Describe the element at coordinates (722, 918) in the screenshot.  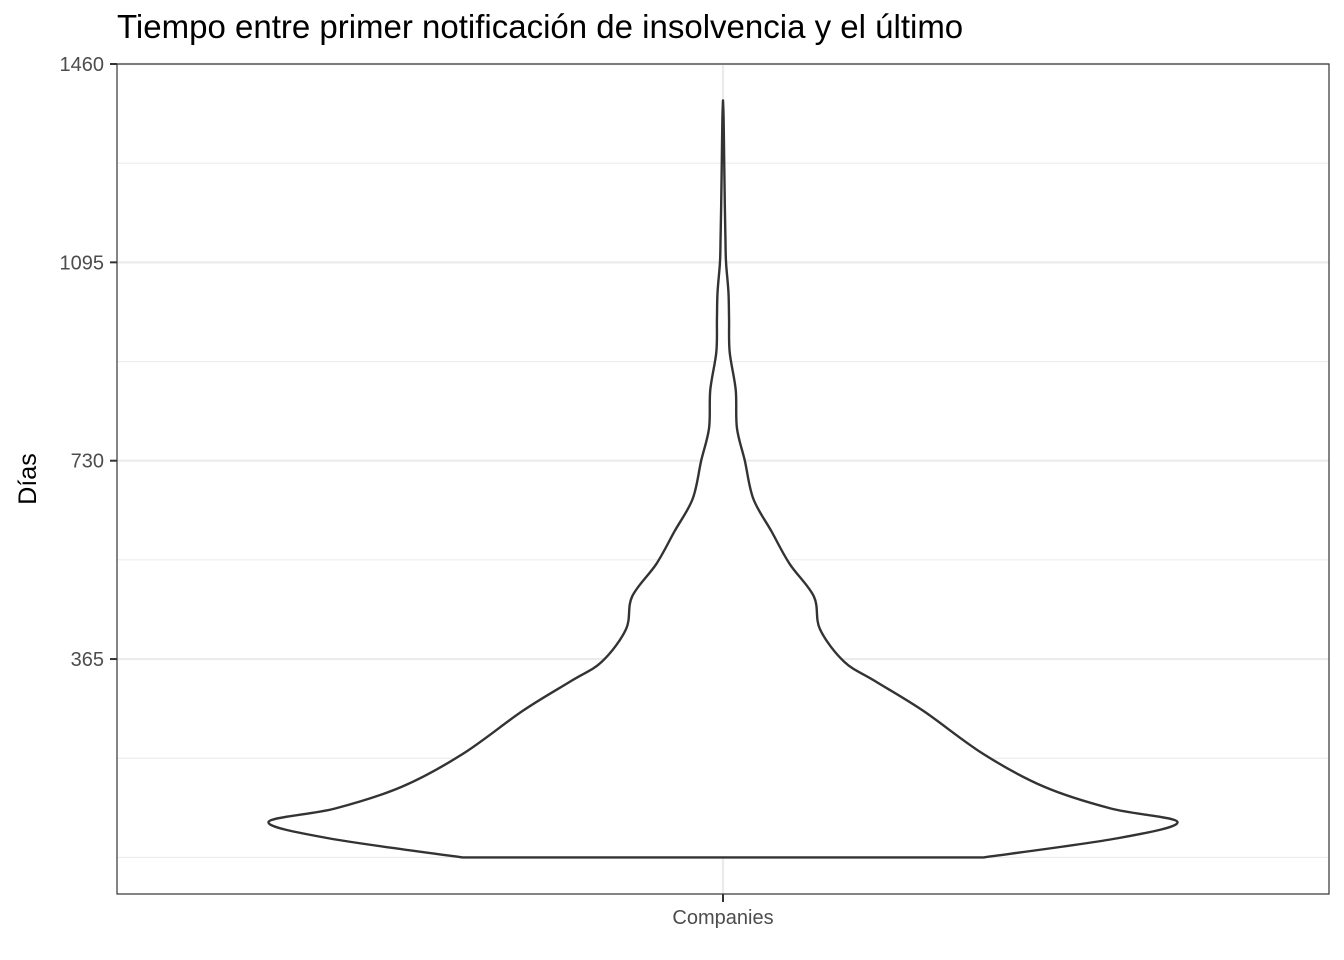
I see `x-tick-label: Companies` at that location.